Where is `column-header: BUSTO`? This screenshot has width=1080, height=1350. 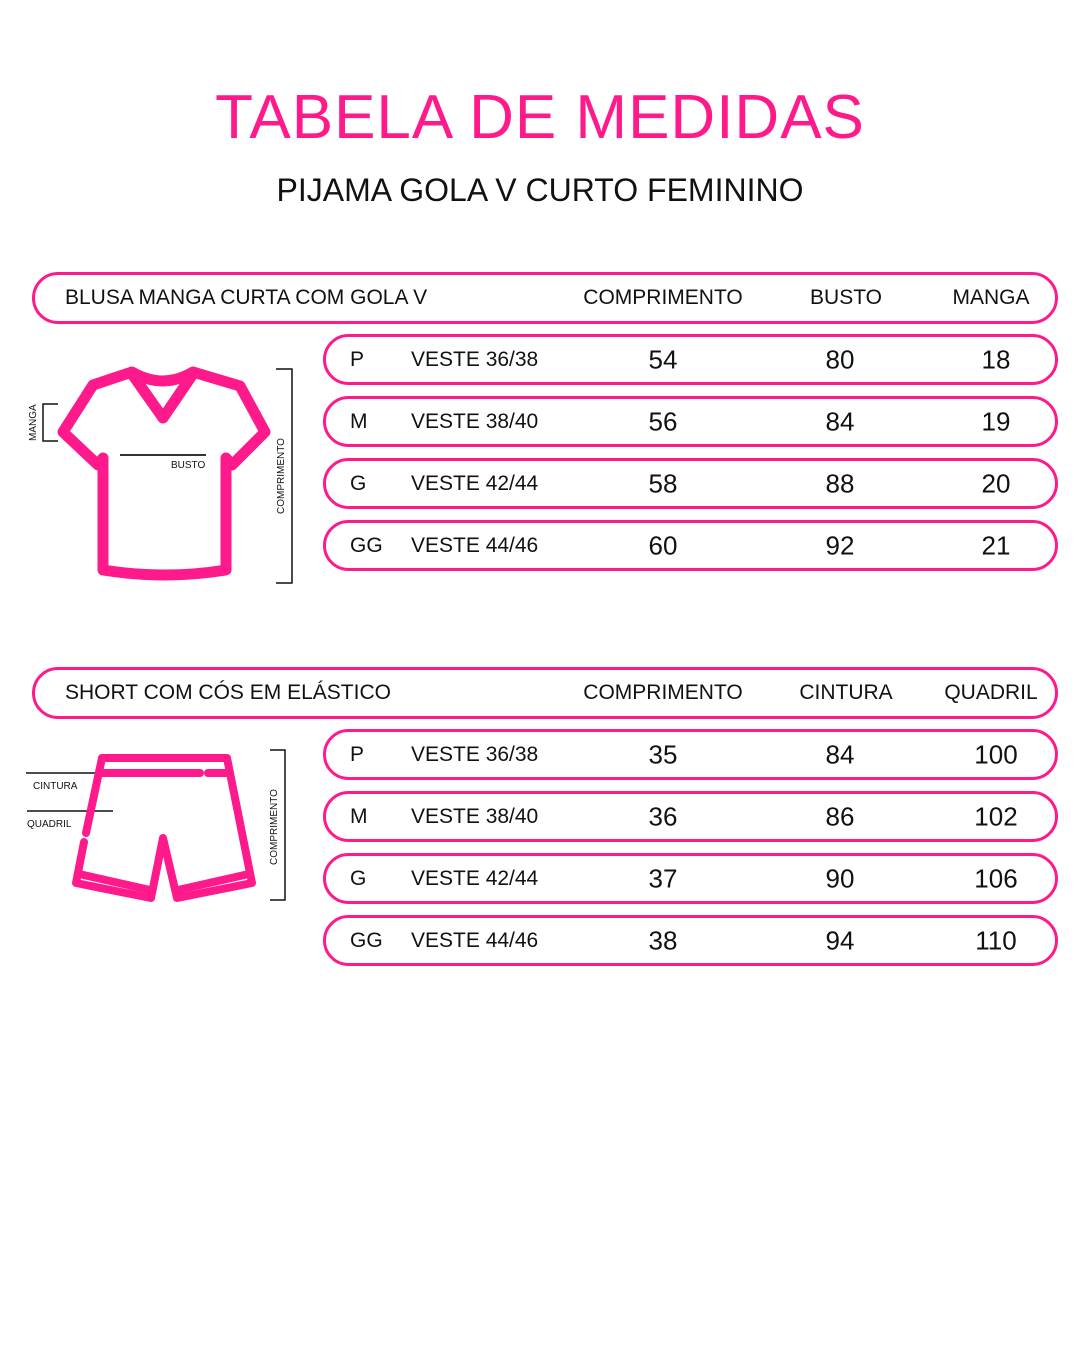
column-header: BUSTO is located at coordinates (846, 297).